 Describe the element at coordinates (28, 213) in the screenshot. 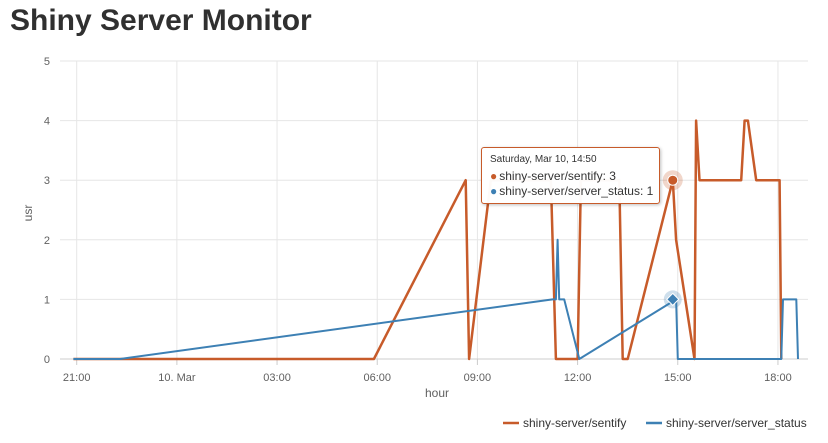

I see `y-axis-title: usr` at that location.